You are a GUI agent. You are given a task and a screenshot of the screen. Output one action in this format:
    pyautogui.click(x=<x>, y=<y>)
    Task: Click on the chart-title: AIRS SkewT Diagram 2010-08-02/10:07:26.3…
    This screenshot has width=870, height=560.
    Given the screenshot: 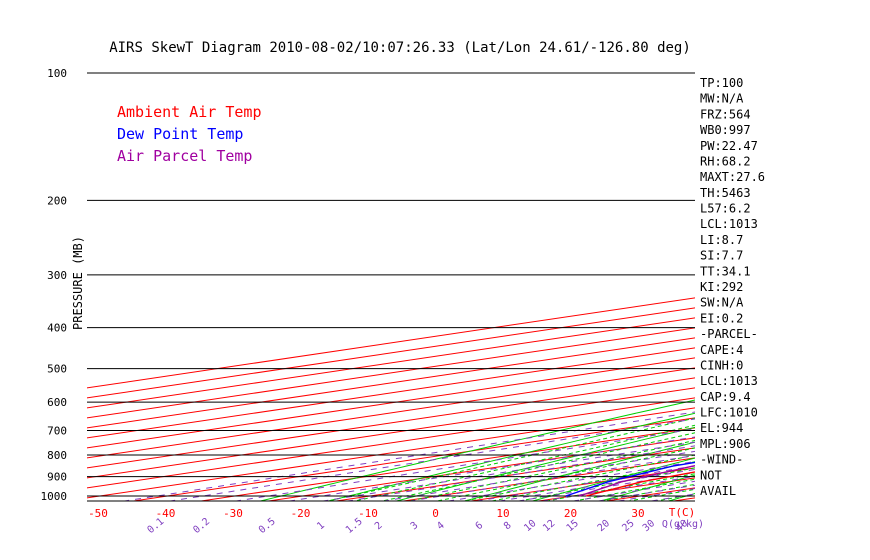 What is the action you would take?
    pyautogui.click(x=400, y=48)
    